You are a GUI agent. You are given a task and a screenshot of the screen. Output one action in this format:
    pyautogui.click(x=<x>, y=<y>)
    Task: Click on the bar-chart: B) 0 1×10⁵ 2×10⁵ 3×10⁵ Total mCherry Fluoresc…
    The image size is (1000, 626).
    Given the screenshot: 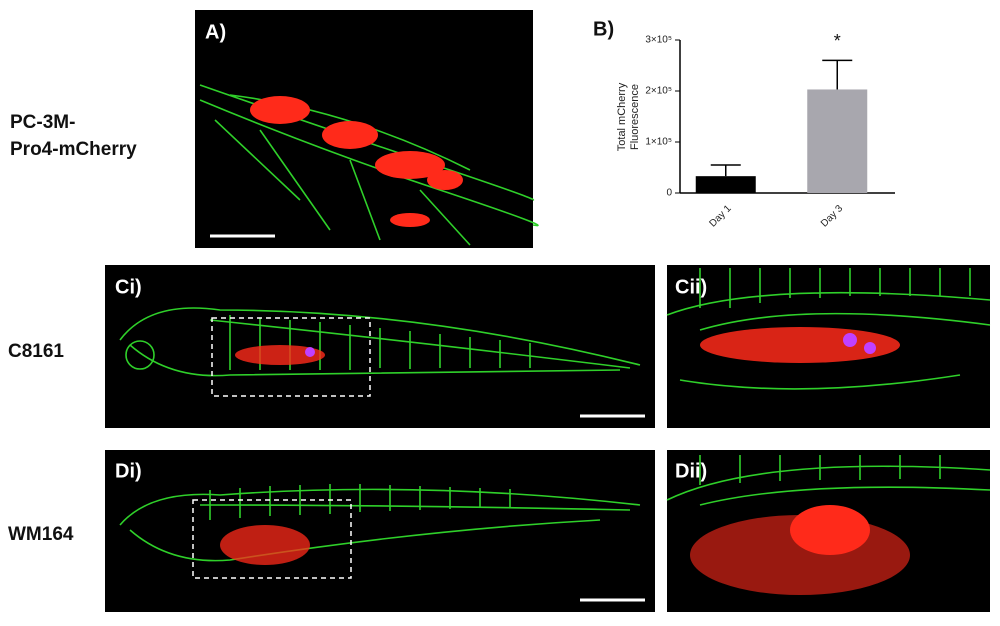 What is the action you would take?
    pyautogui.click(x=744, y=123)
    